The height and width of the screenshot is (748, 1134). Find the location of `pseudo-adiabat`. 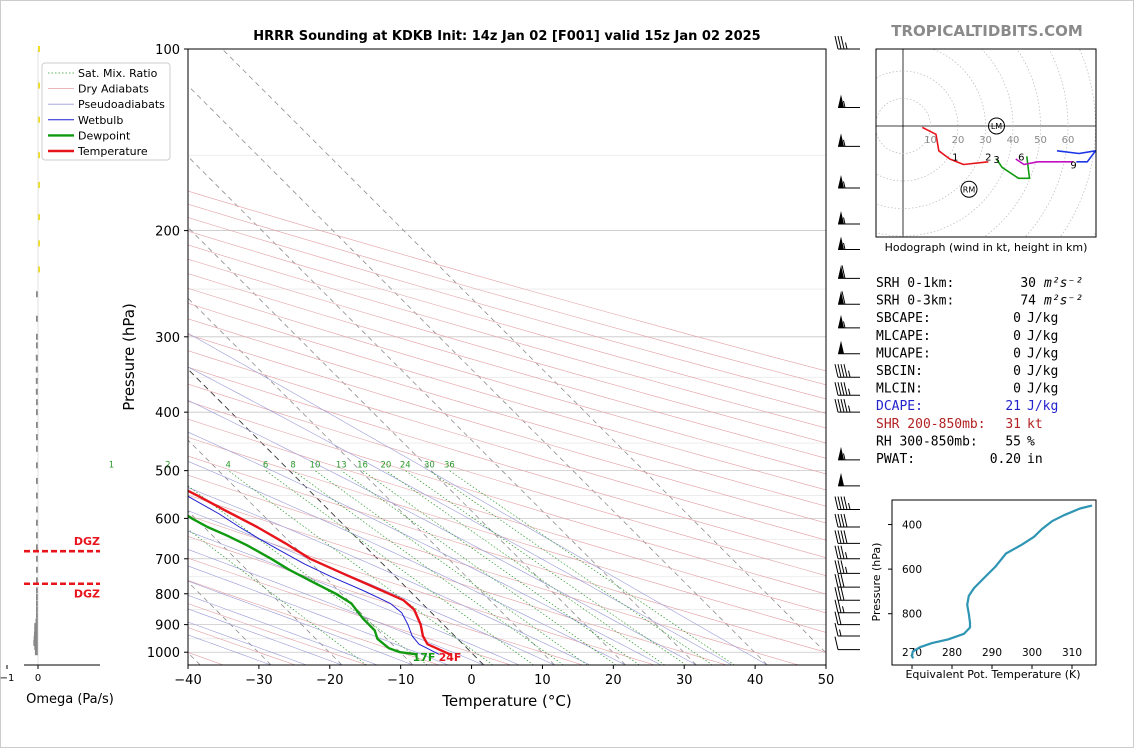

pseudo-adiabat is located at coordinates (371, 587).